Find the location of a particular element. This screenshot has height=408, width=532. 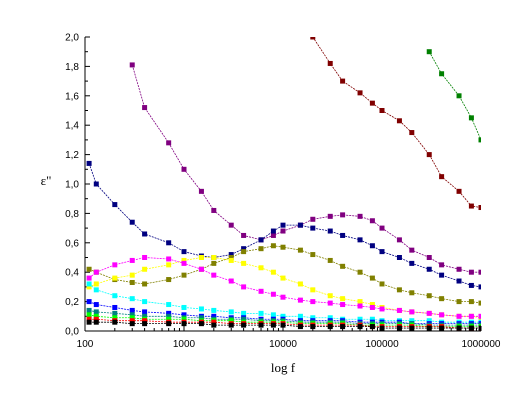

x-tick-label: 100 is located at coordinates (85, 344).